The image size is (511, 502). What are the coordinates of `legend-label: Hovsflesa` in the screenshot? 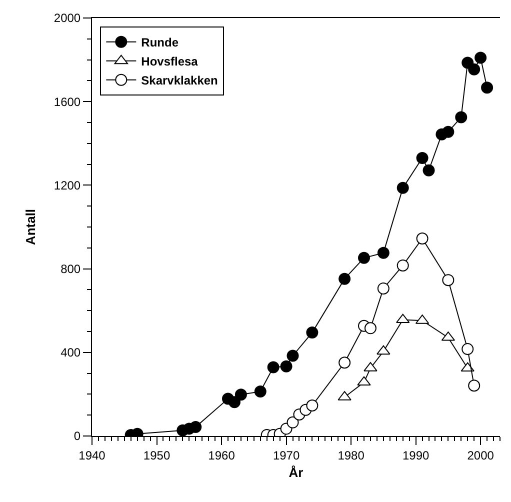 It's located at (169, 61).